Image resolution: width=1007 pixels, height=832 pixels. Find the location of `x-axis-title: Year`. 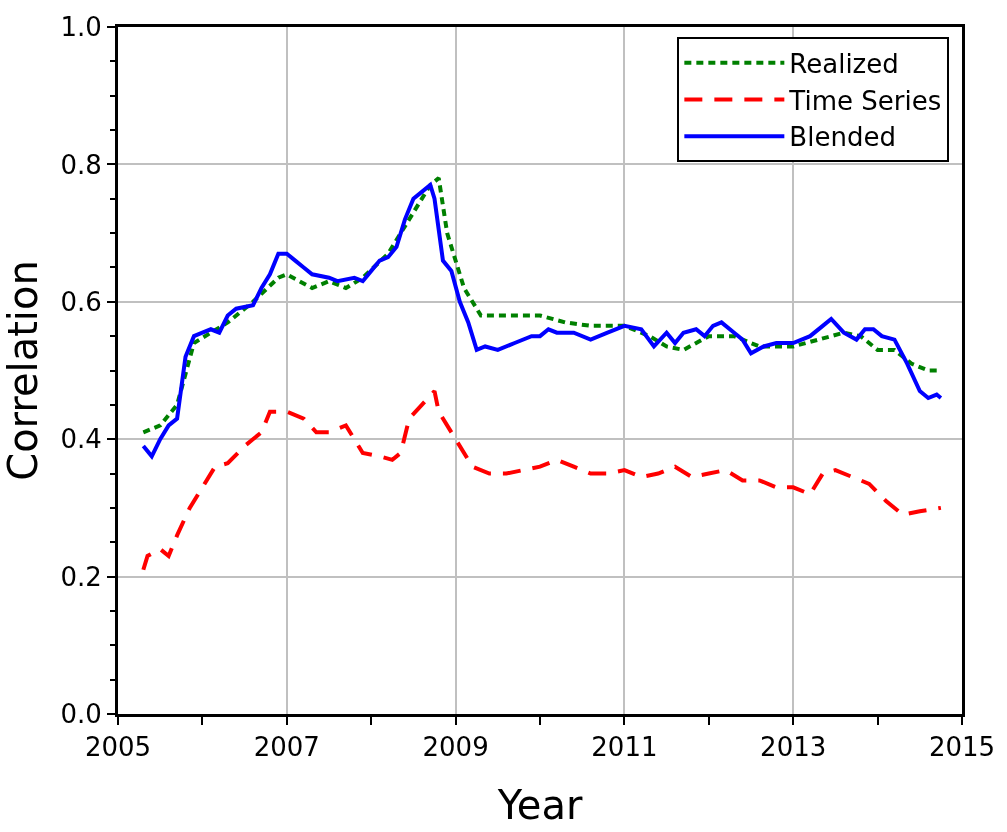

x-axis-title: Year is located at coordinates (539, 804).